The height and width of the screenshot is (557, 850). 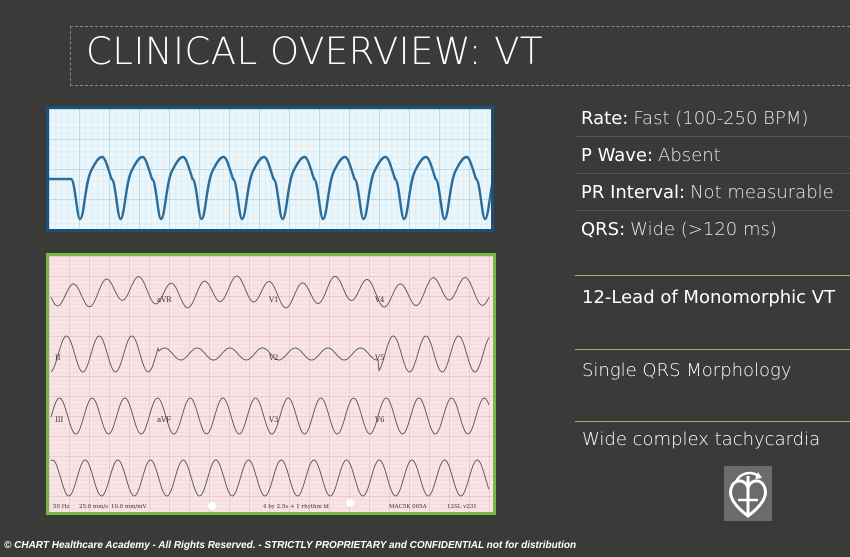 I want to click on lead-avr-label: aVR, so click(x=164, y=300).